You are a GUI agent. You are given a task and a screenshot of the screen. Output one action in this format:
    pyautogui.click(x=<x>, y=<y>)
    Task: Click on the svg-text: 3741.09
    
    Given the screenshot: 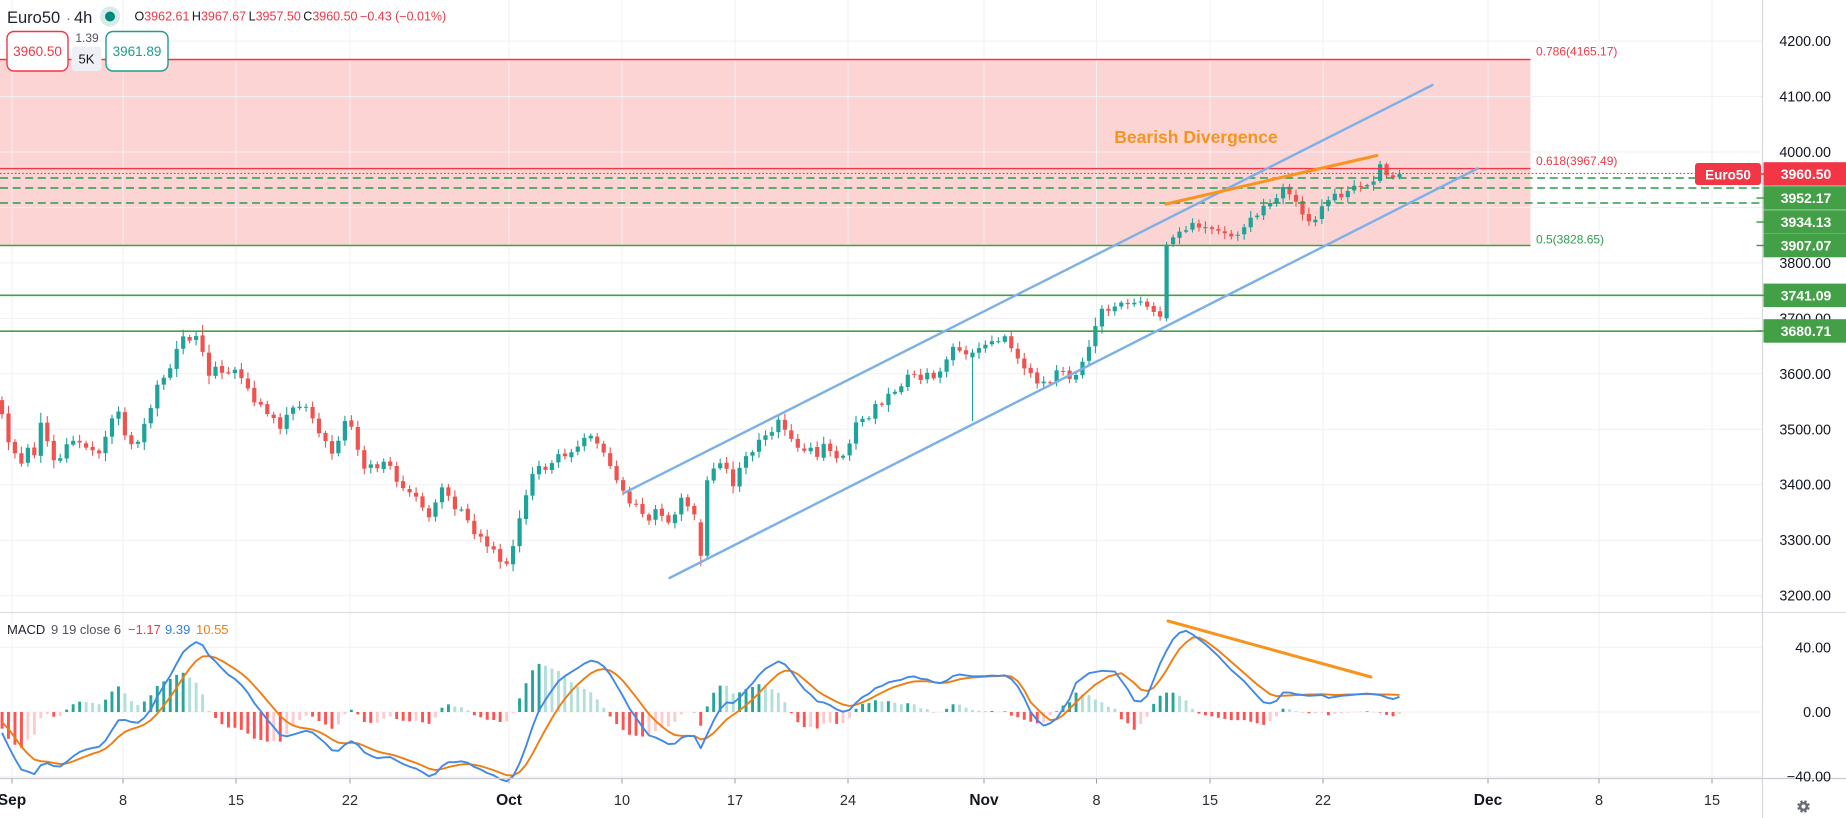 What is the action you would take?
    pyautogui.click(x=1806, y=295)
    